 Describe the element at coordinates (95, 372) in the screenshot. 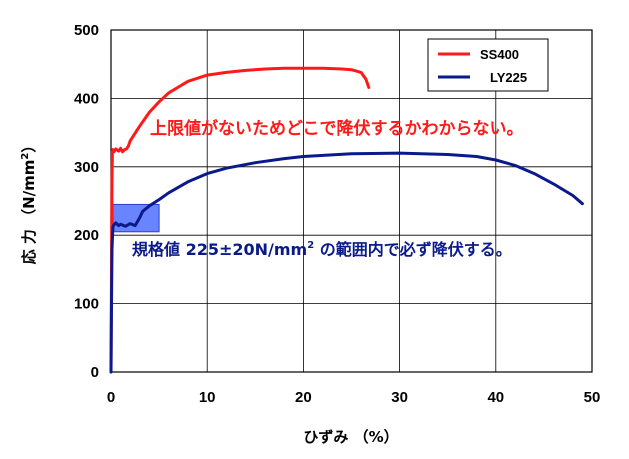

I see `y-tick-label-0: 0` at that location.